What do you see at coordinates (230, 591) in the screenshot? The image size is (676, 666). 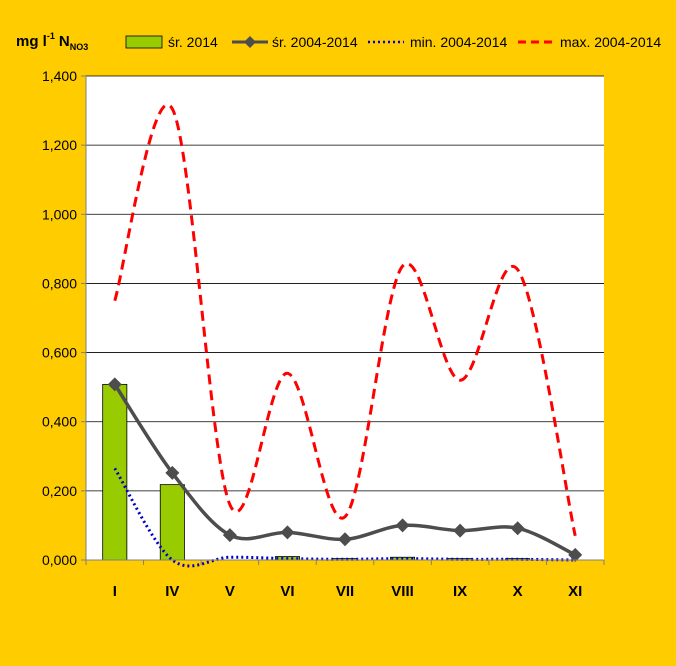 I see `x-tick-label: V` at bounding box center [230, 591].